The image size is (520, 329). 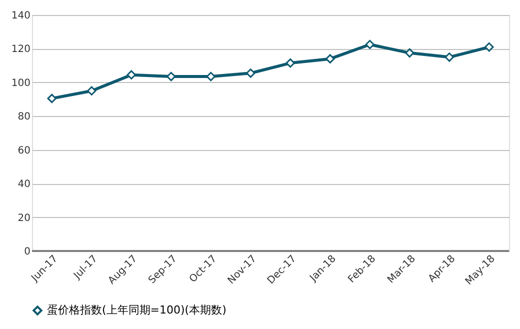 I want to click on y-tick-label: 100, so click(x=20, y=83).